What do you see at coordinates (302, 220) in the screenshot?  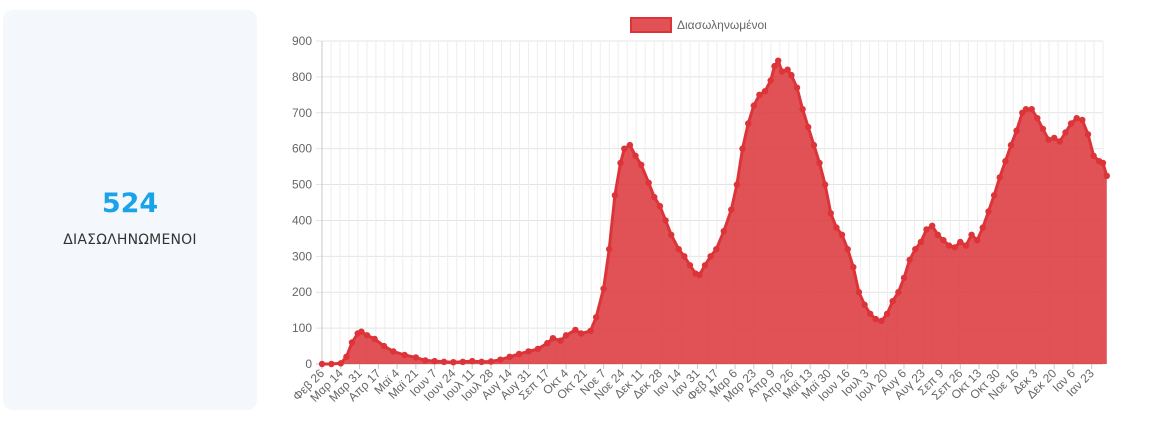 I see `y-tick-label: 400` at bounding box center [302, 220].